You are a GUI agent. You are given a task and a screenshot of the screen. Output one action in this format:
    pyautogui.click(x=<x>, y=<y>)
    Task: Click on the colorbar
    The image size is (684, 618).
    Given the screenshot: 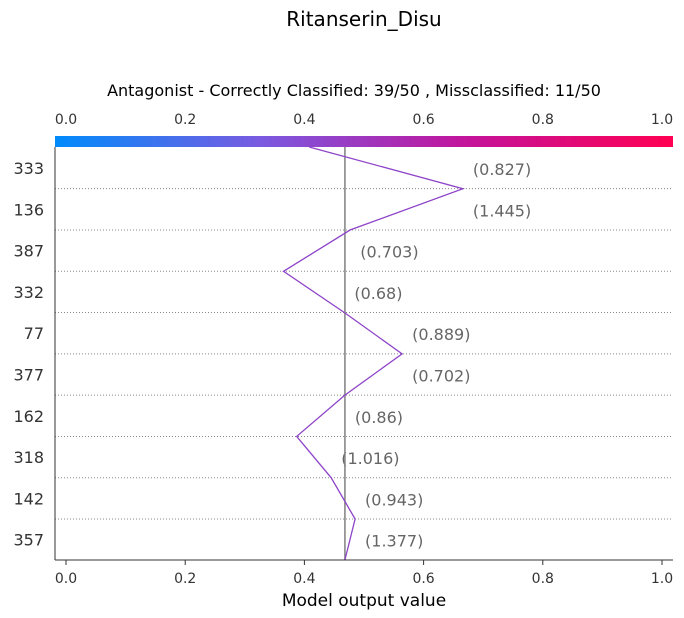 What is the action you would take?
    pyautogui.click(x=364, y=141)
    